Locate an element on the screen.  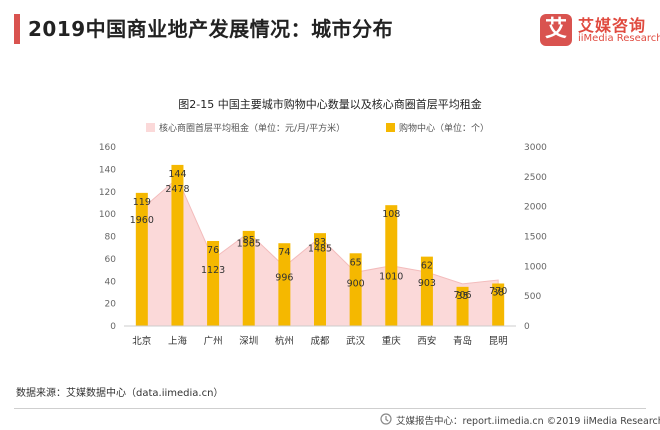
y-right-tick-label: 1000 is located at coordinates (535, 267).